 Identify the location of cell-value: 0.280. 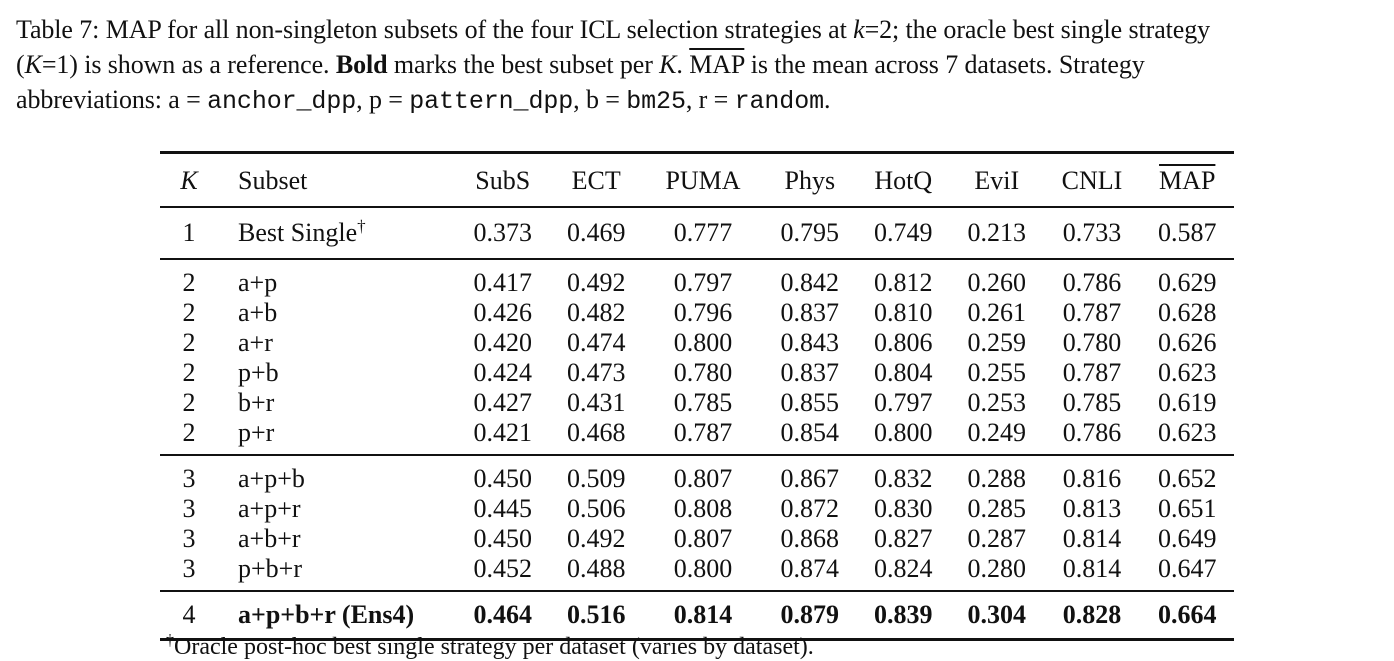
(997, 573).